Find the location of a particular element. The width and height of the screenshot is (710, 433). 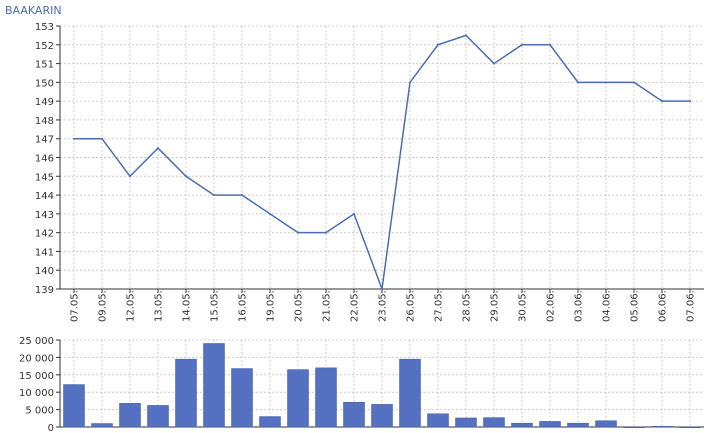

date-label: 14.05. is located at coordinates (187, 306).